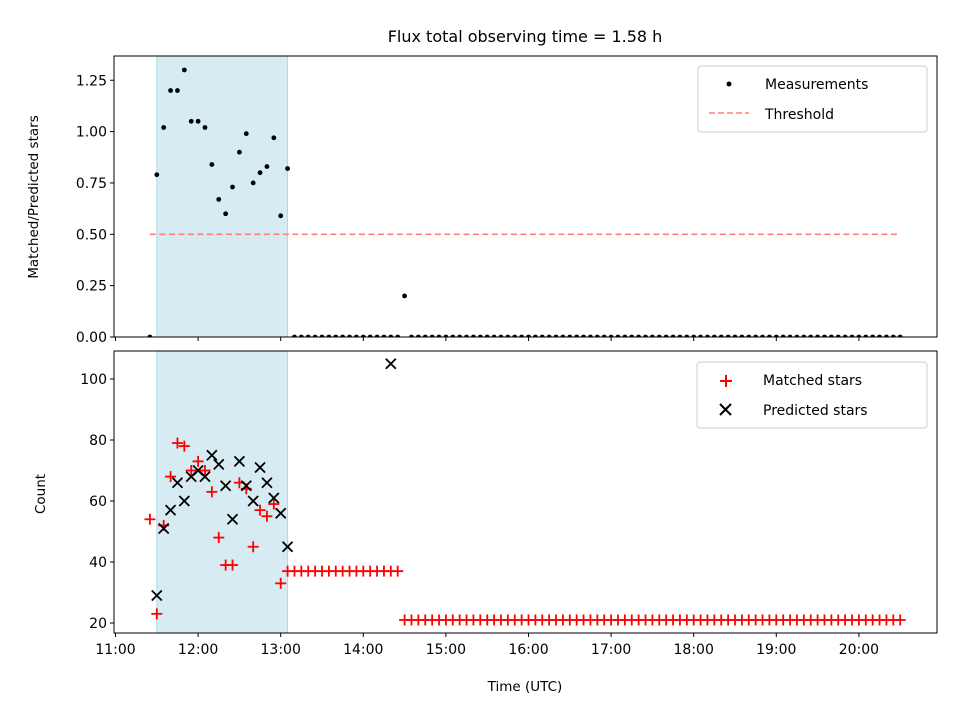  Describe the element at coordinates (528, 650) in the screenshot. I see `x-tick-label: 16:00` at that location.